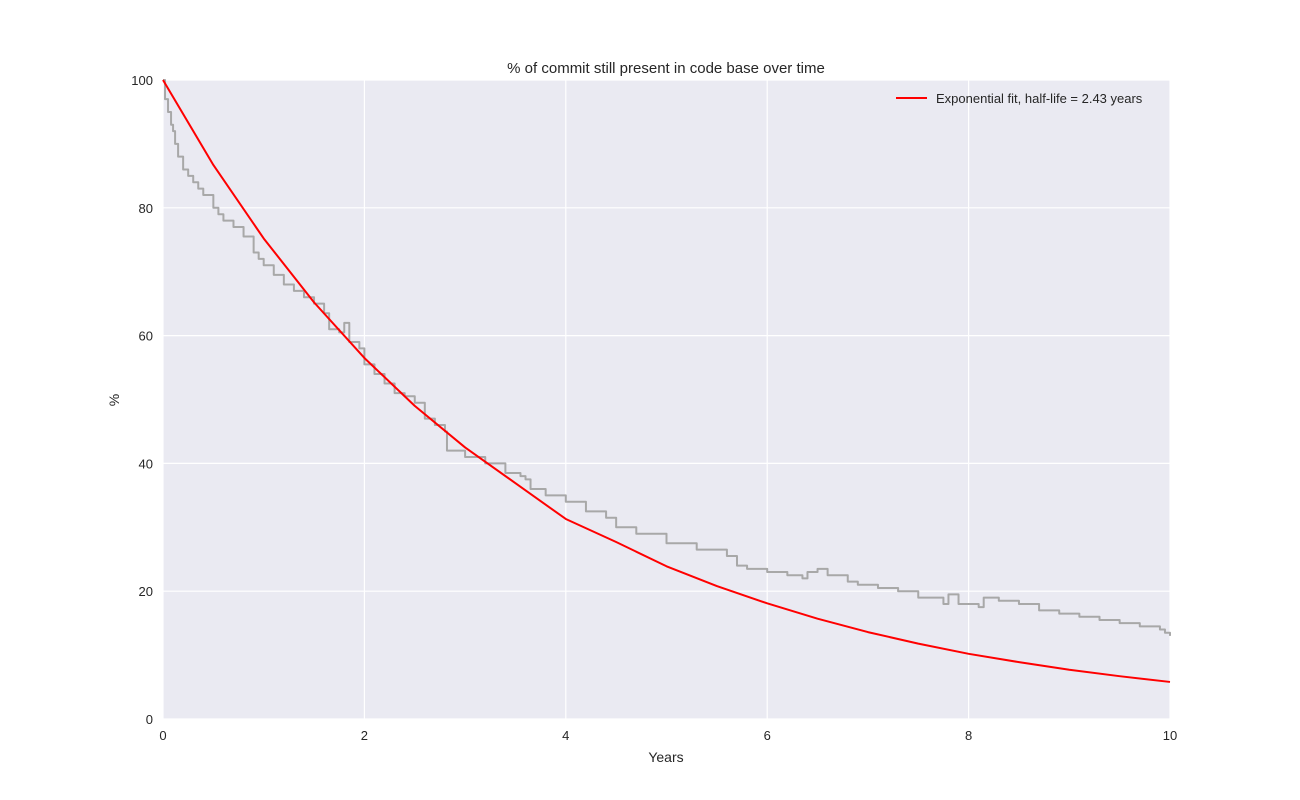 This screenshot has height=800, width=1300. I want to click on legend: Exponential fit, half-life = 2.43 years, so click(1019, 98).